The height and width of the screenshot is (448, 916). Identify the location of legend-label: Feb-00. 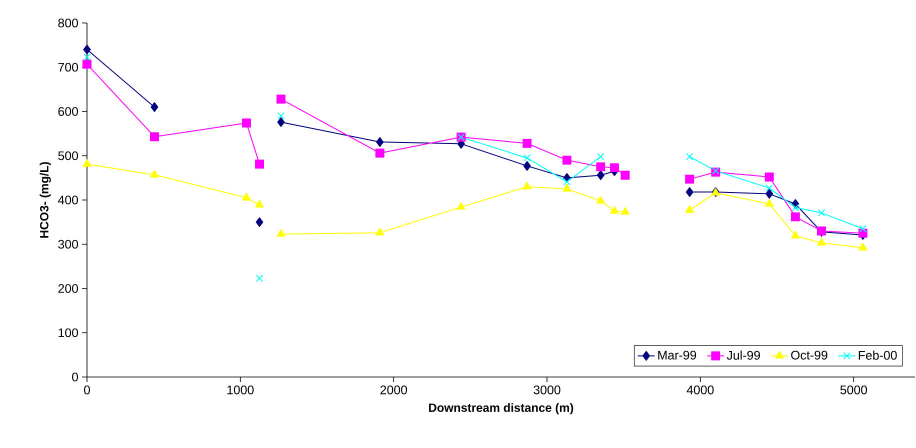
(877, 355).